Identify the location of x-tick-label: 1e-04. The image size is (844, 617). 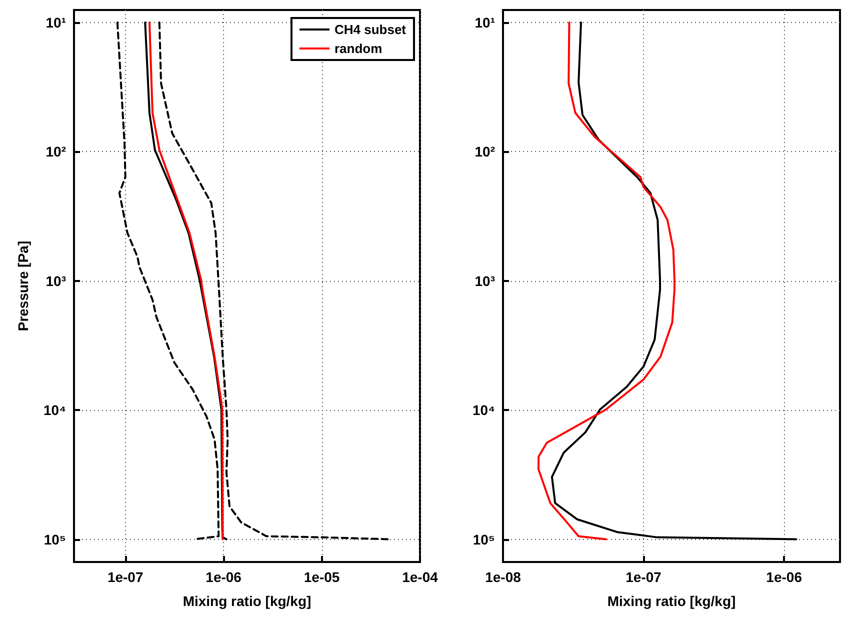
(420, 577).